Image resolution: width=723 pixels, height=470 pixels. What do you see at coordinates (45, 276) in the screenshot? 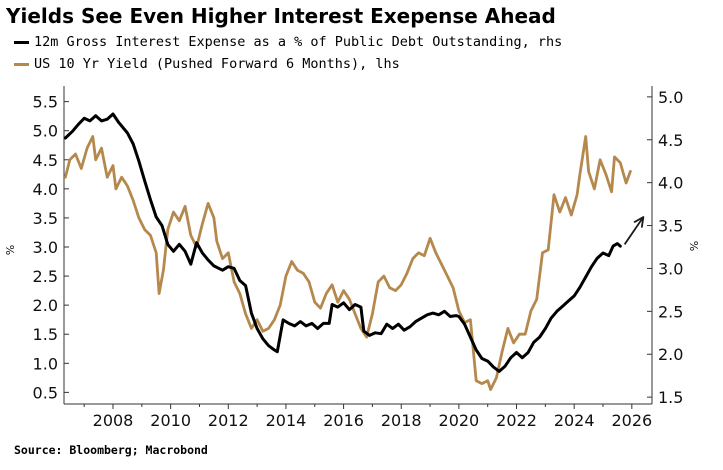
I see `left-axis-tick-label: 2.5` at bounding box center [45, 276].